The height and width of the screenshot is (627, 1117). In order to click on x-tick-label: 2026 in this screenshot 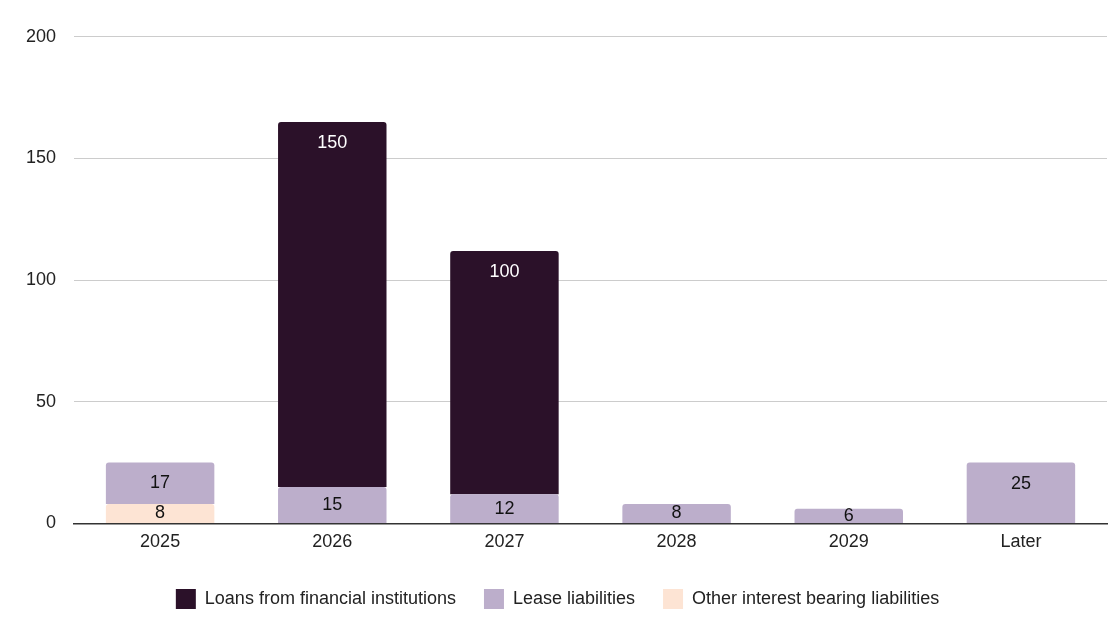, I will do `click(332, 541)`.